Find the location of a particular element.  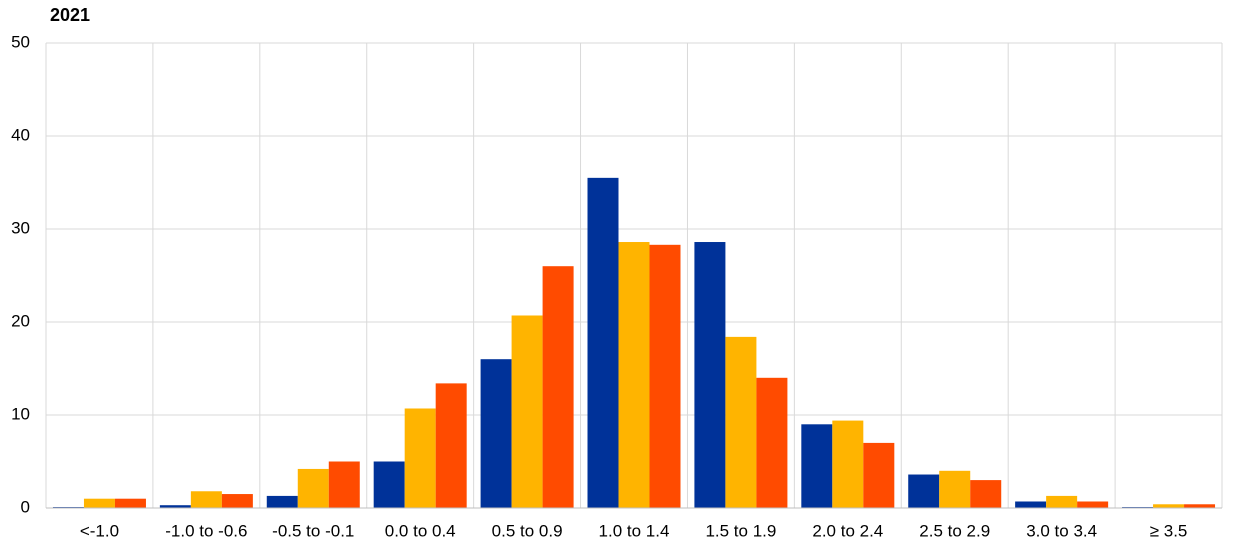

y-tick-label: 0 is located at coordinates (25, 506).